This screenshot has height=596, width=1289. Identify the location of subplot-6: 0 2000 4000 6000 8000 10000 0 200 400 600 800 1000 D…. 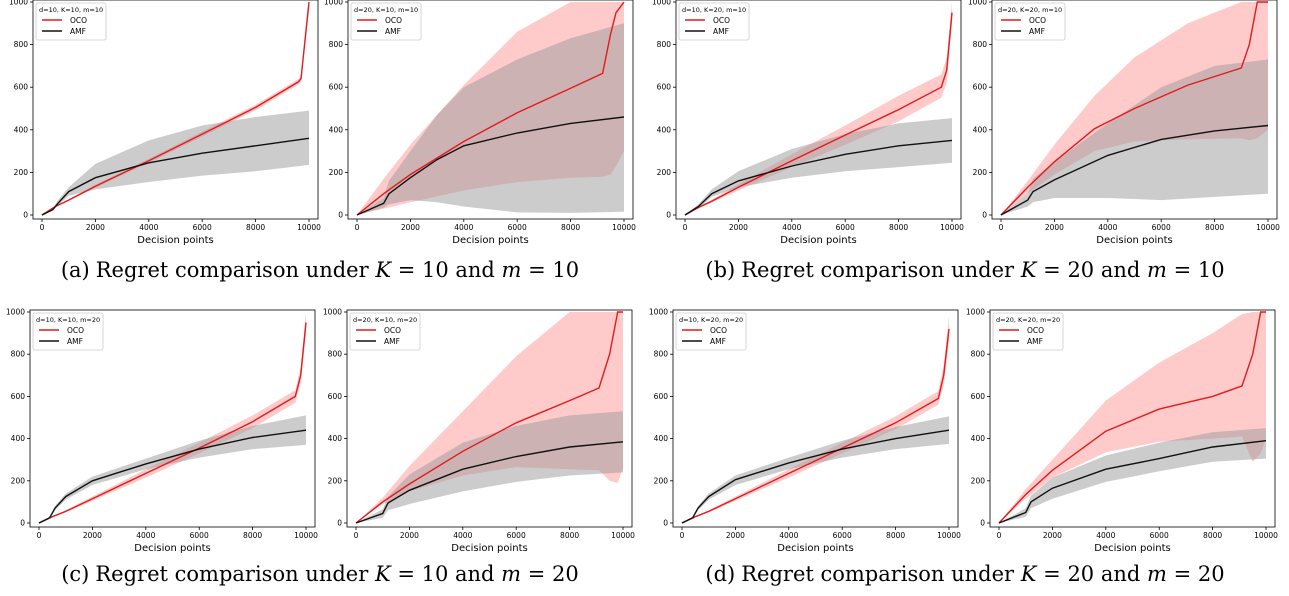
(479, 431).